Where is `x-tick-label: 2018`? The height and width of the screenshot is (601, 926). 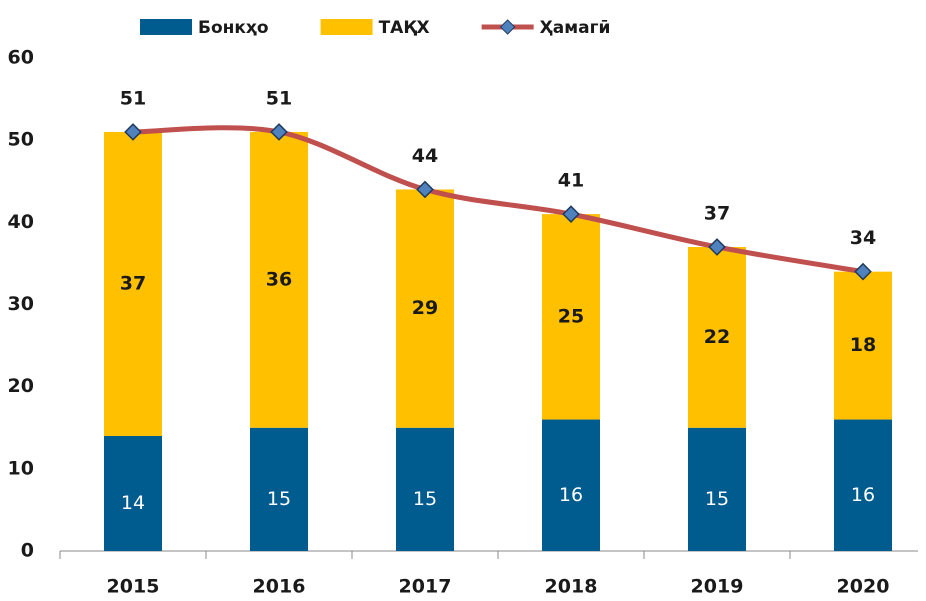 x-tick-label: 2018 is located at coordinates (571, 587).